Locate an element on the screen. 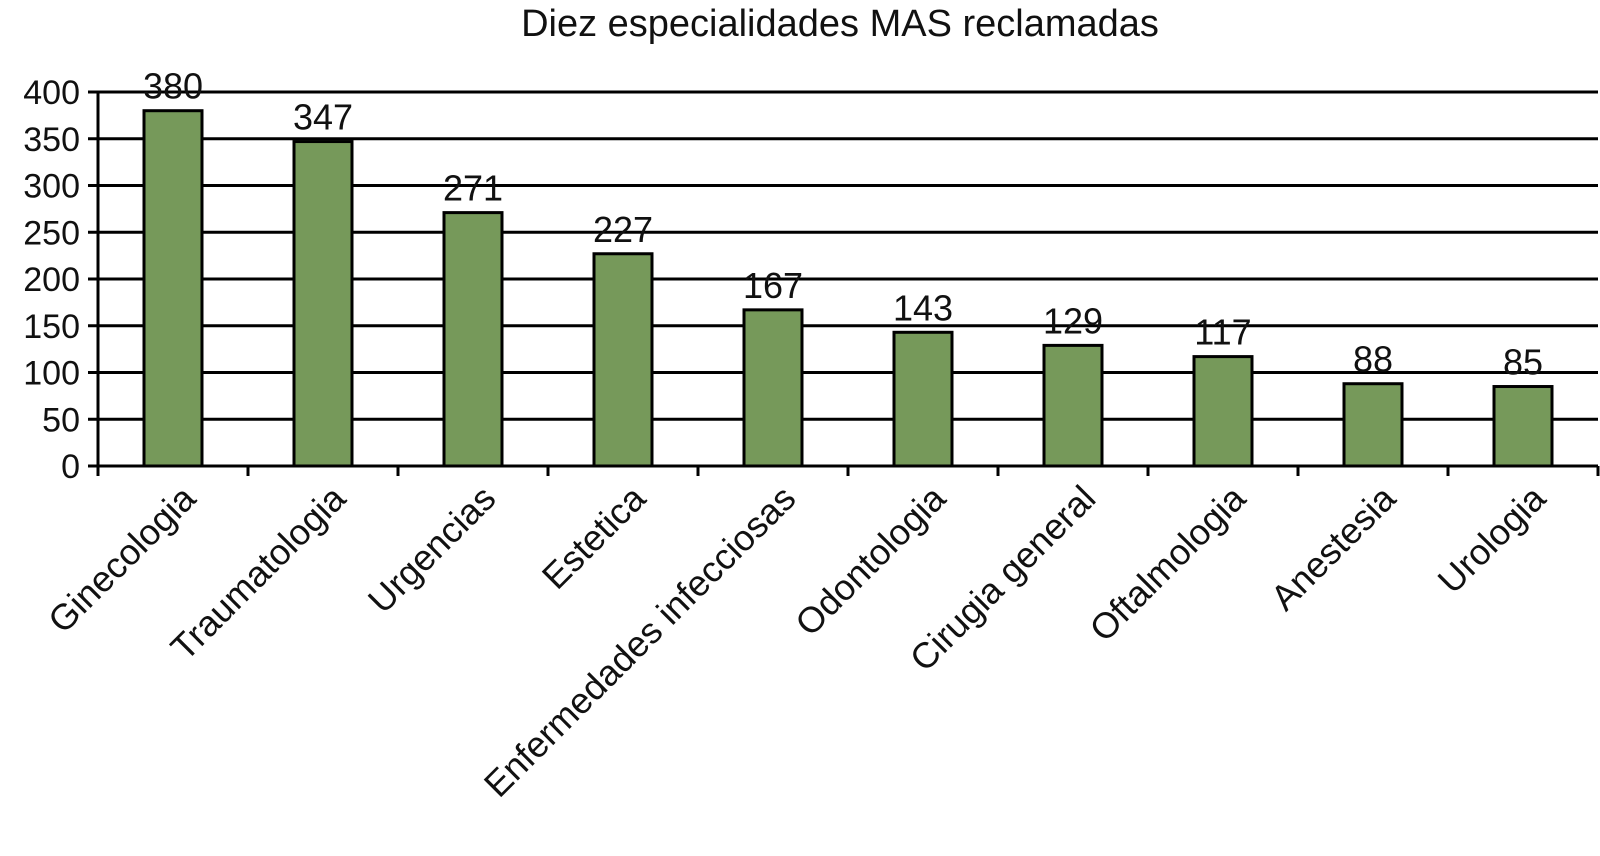 The height and width of the screenshot is (856, 1600). data-label: 88 is located at coordinates (1373, 359).